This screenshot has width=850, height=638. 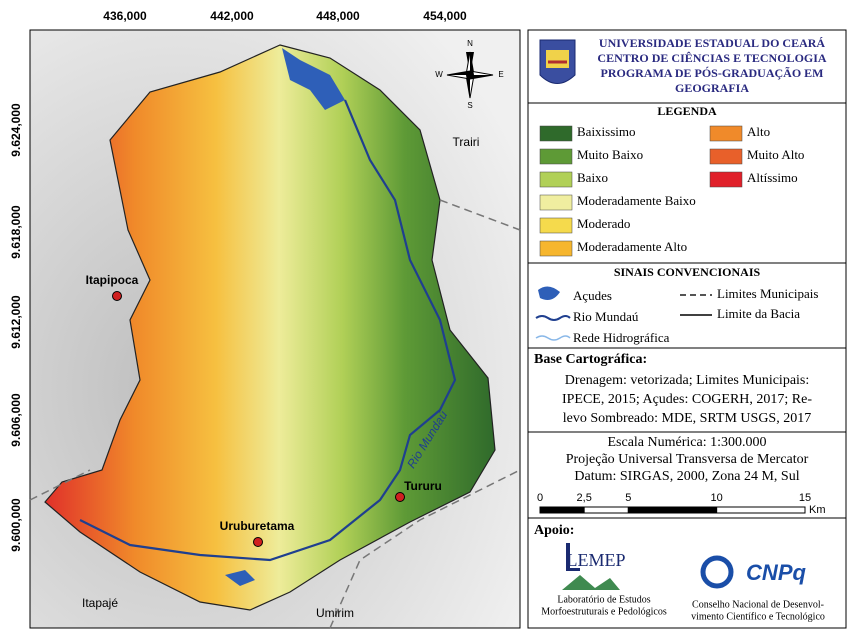 I want to click on lemep-name: Laboratório de Estudos, so click(x=603, y=599).